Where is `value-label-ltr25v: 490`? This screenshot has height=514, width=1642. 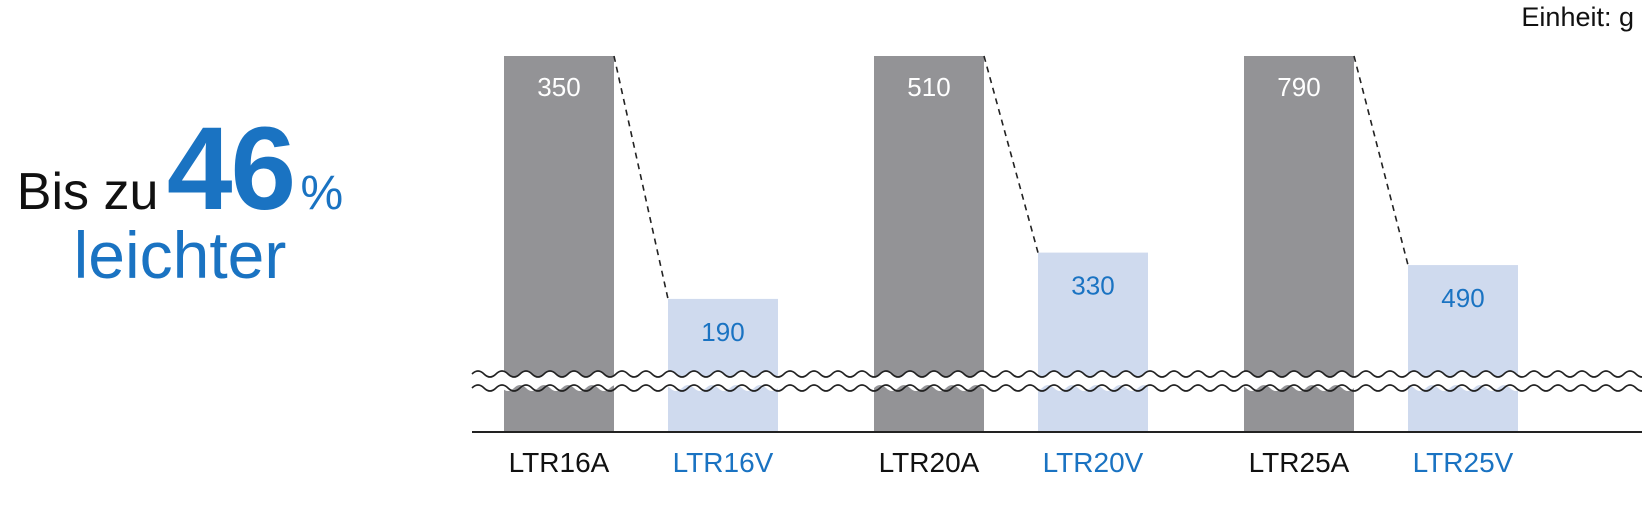 value-label-ltr25v: 490 is located at coordinates (1462, 298).